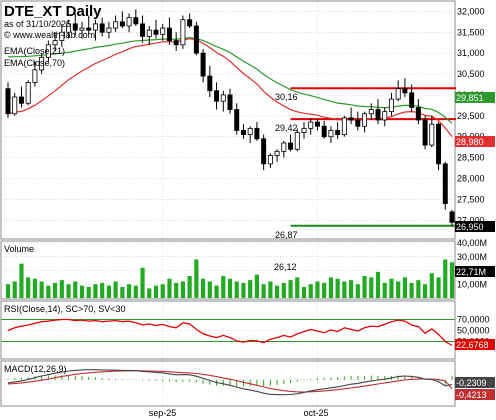 Image resolution: width=496 pixels, height=420 pixels. What do you see at coordinates (285, 267) in the screenshot?
I see `volume-annotation: 26,12` at bounding box center [285, 267].